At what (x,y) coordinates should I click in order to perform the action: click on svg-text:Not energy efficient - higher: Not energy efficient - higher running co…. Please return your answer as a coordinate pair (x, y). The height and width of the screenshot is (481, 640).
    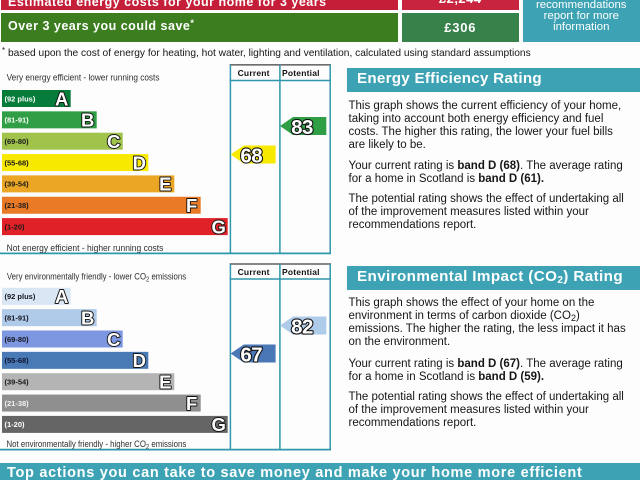
    Looking at the image, I should click on (85, 247).